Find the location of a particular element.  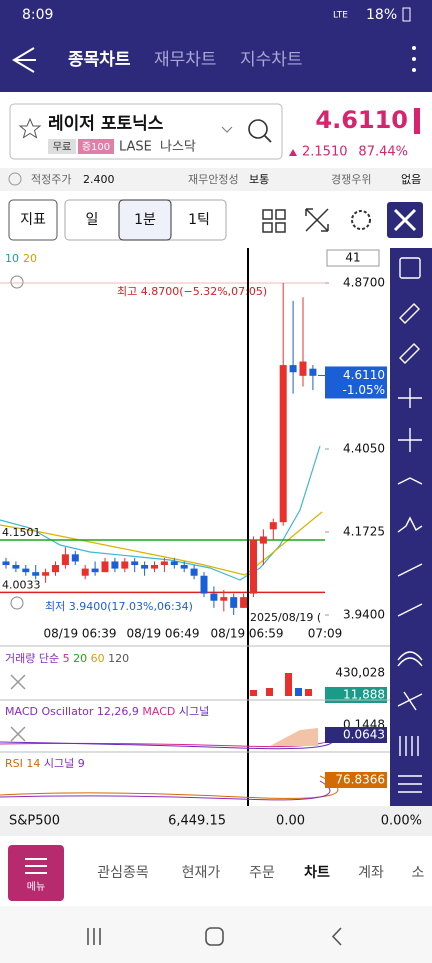

ma-legend: 10 is located at coordinates (12, 258).